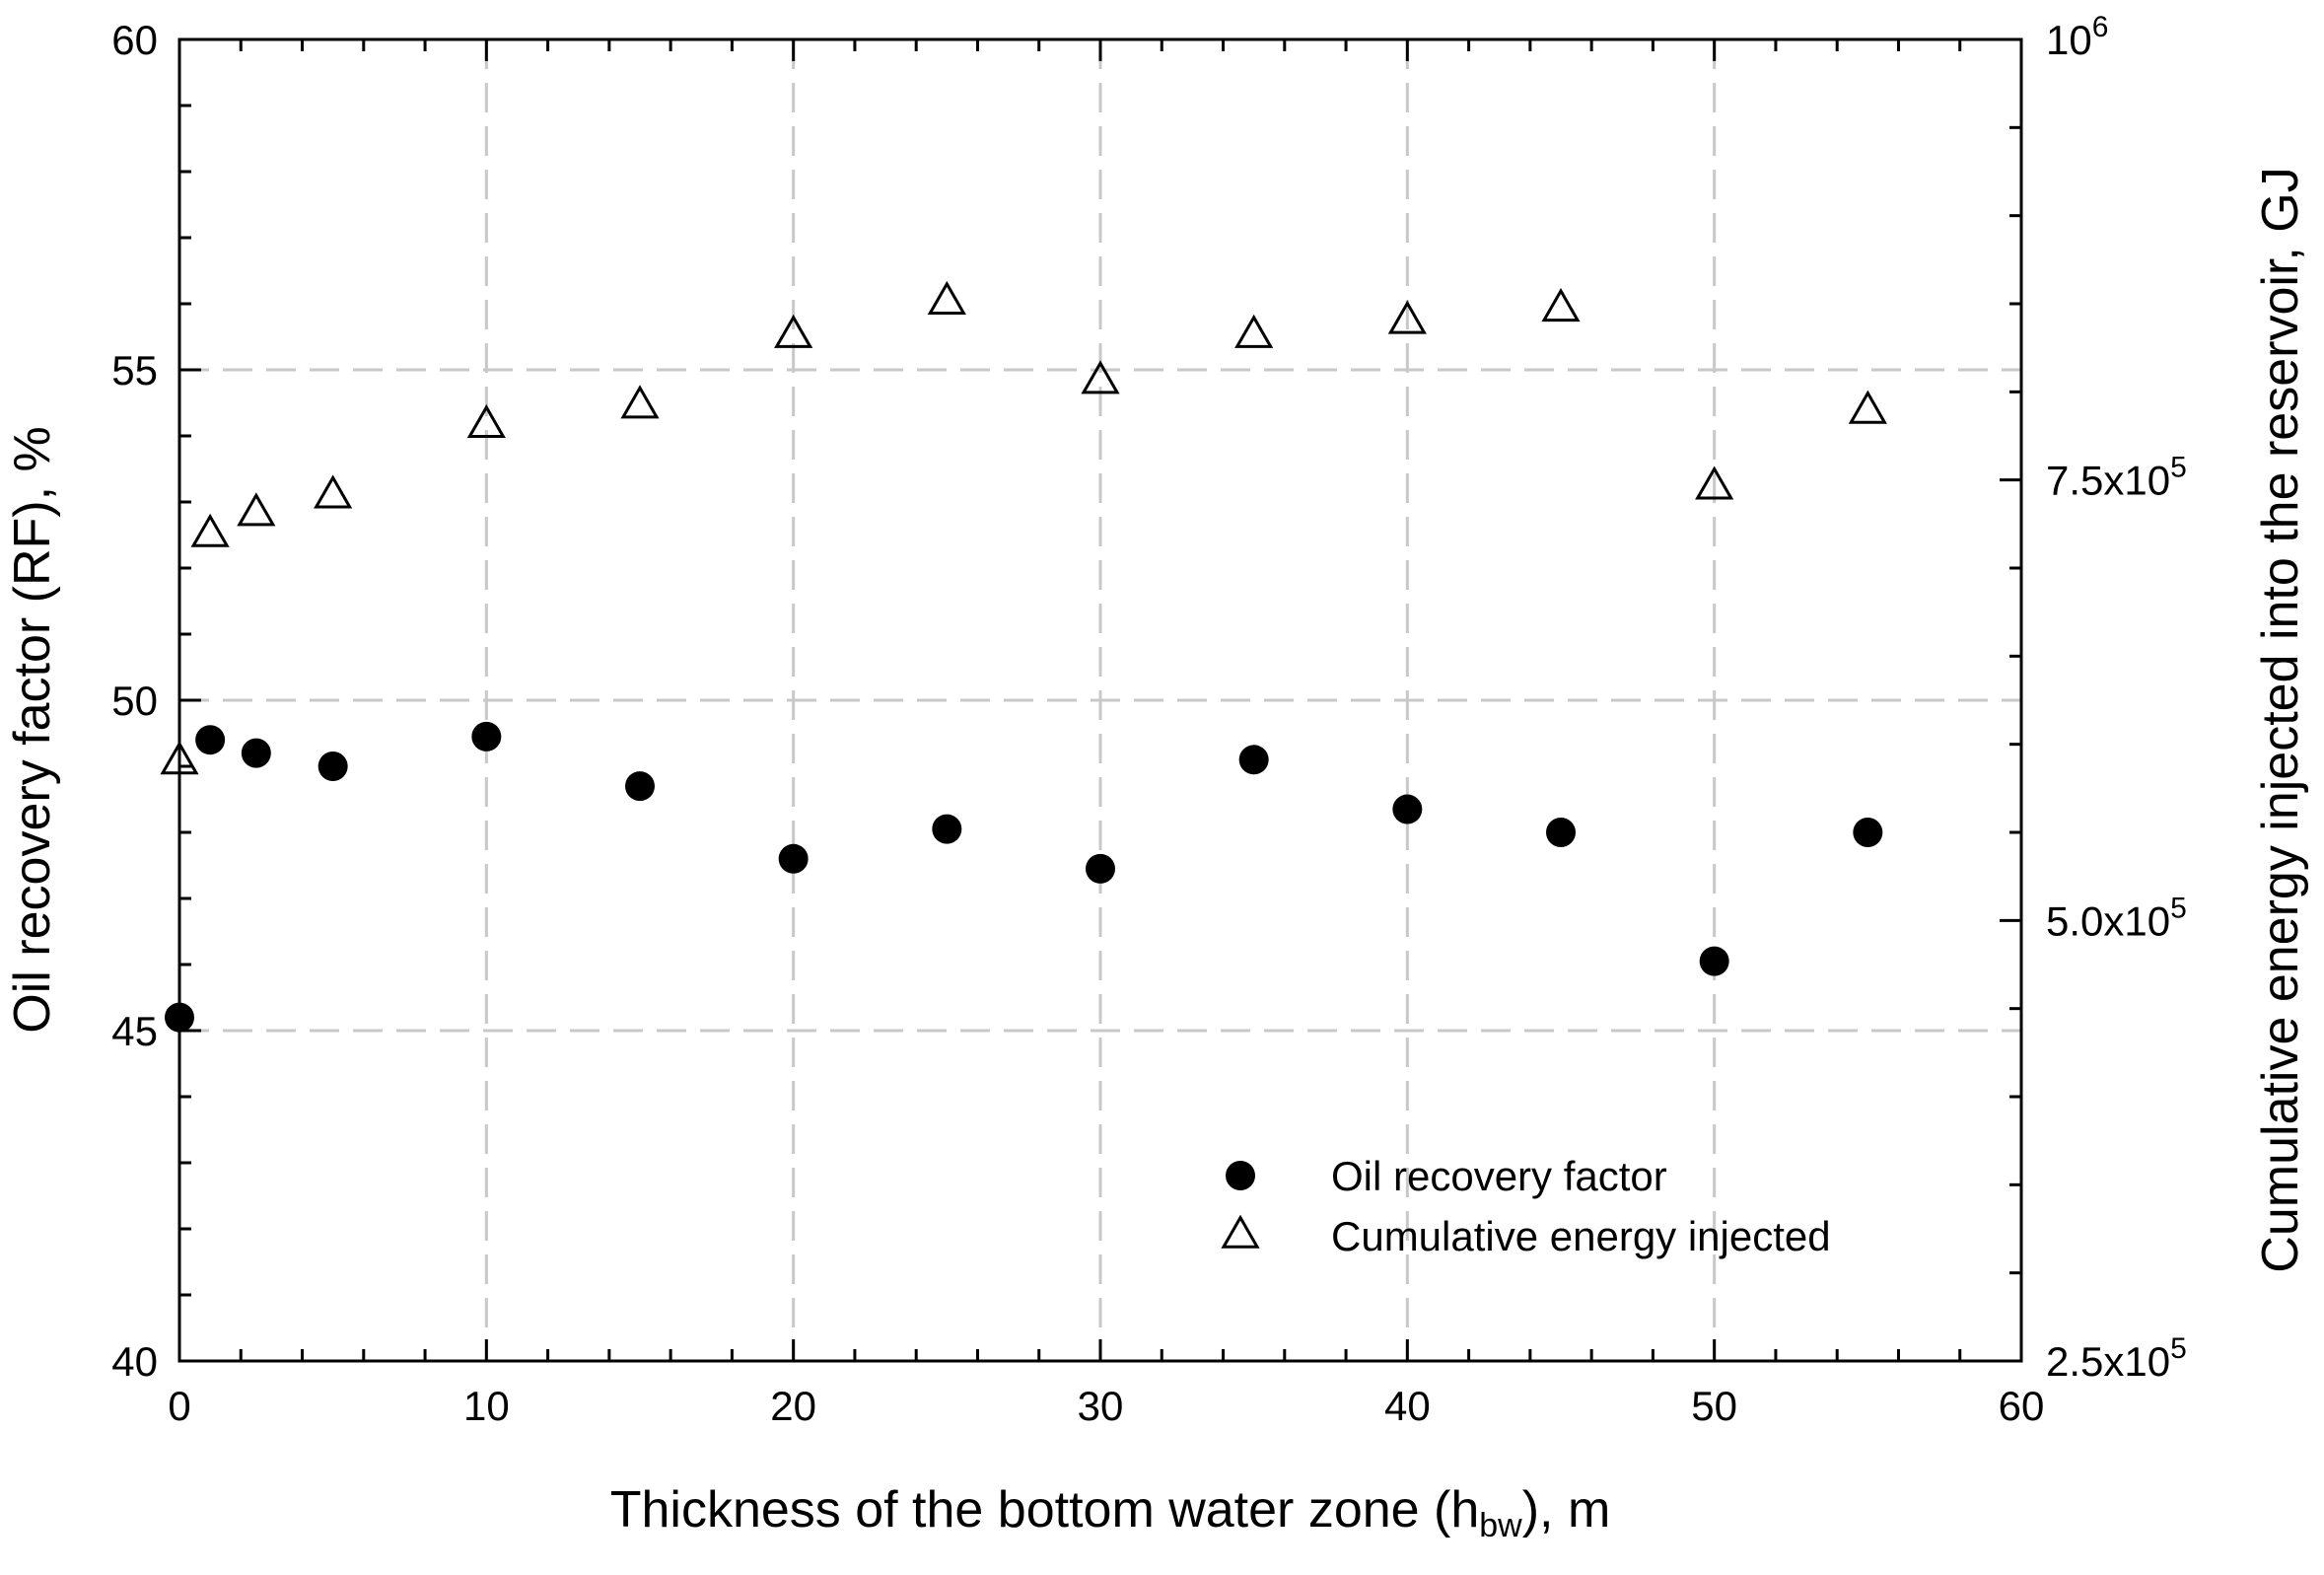  I want to click on legend-label-oil-recovery: Oil recovery factor, so click(1499, 1176).